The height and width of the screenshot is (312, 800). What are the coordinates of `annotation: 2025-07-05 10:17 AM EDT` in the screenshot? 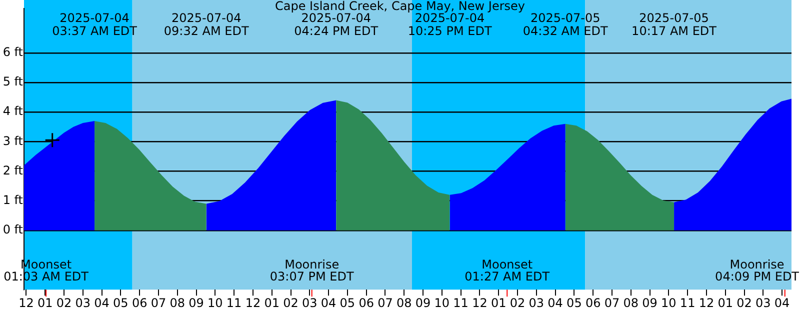 It's located at (675, 24).